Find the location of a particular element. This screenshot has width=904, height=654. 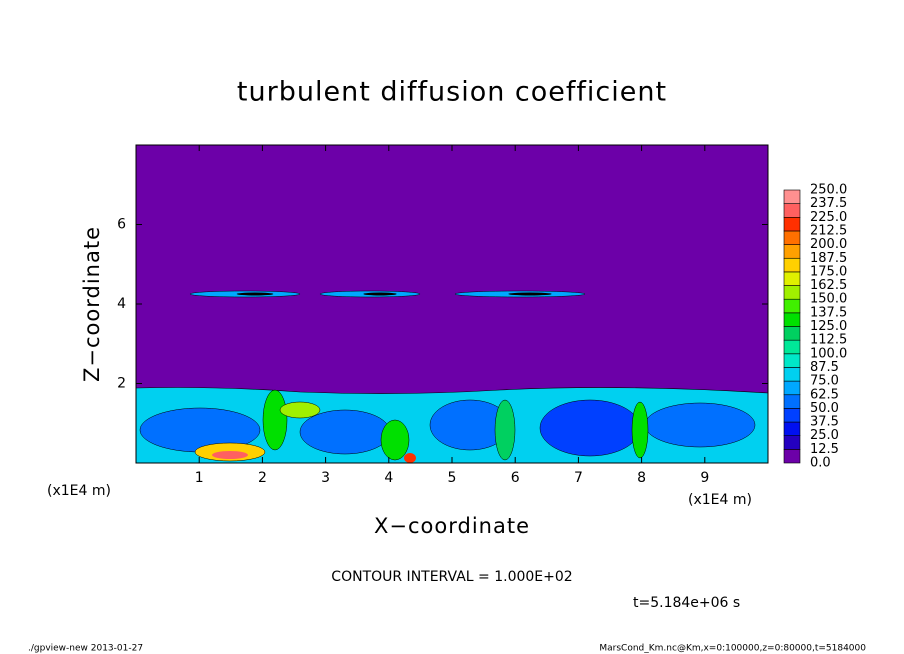

contour-interval: CONTOUR INTERVAL = 1.000E+02 is located at coordinates (451, 577).